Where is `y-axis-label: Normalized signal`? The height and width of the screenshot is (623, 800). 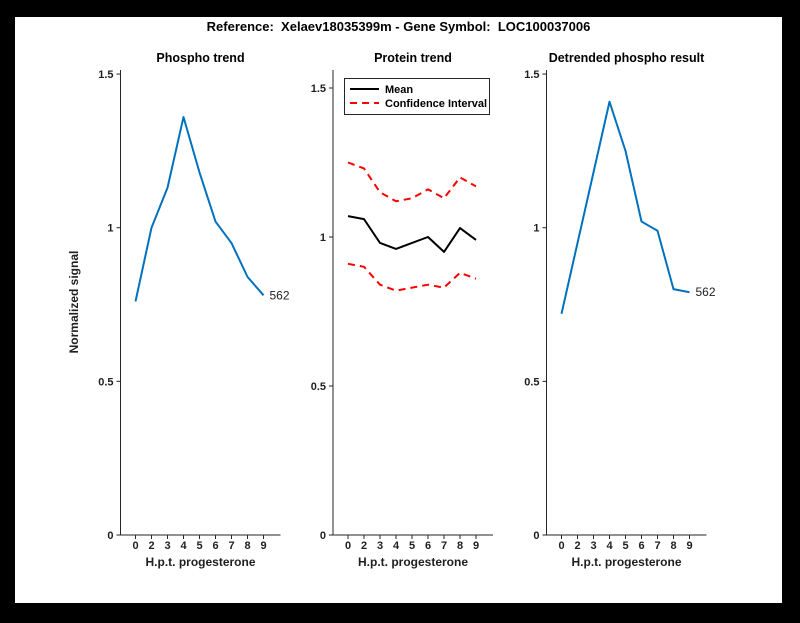
y-axis-label: Normalized signal is located at coordinates (74, 302).